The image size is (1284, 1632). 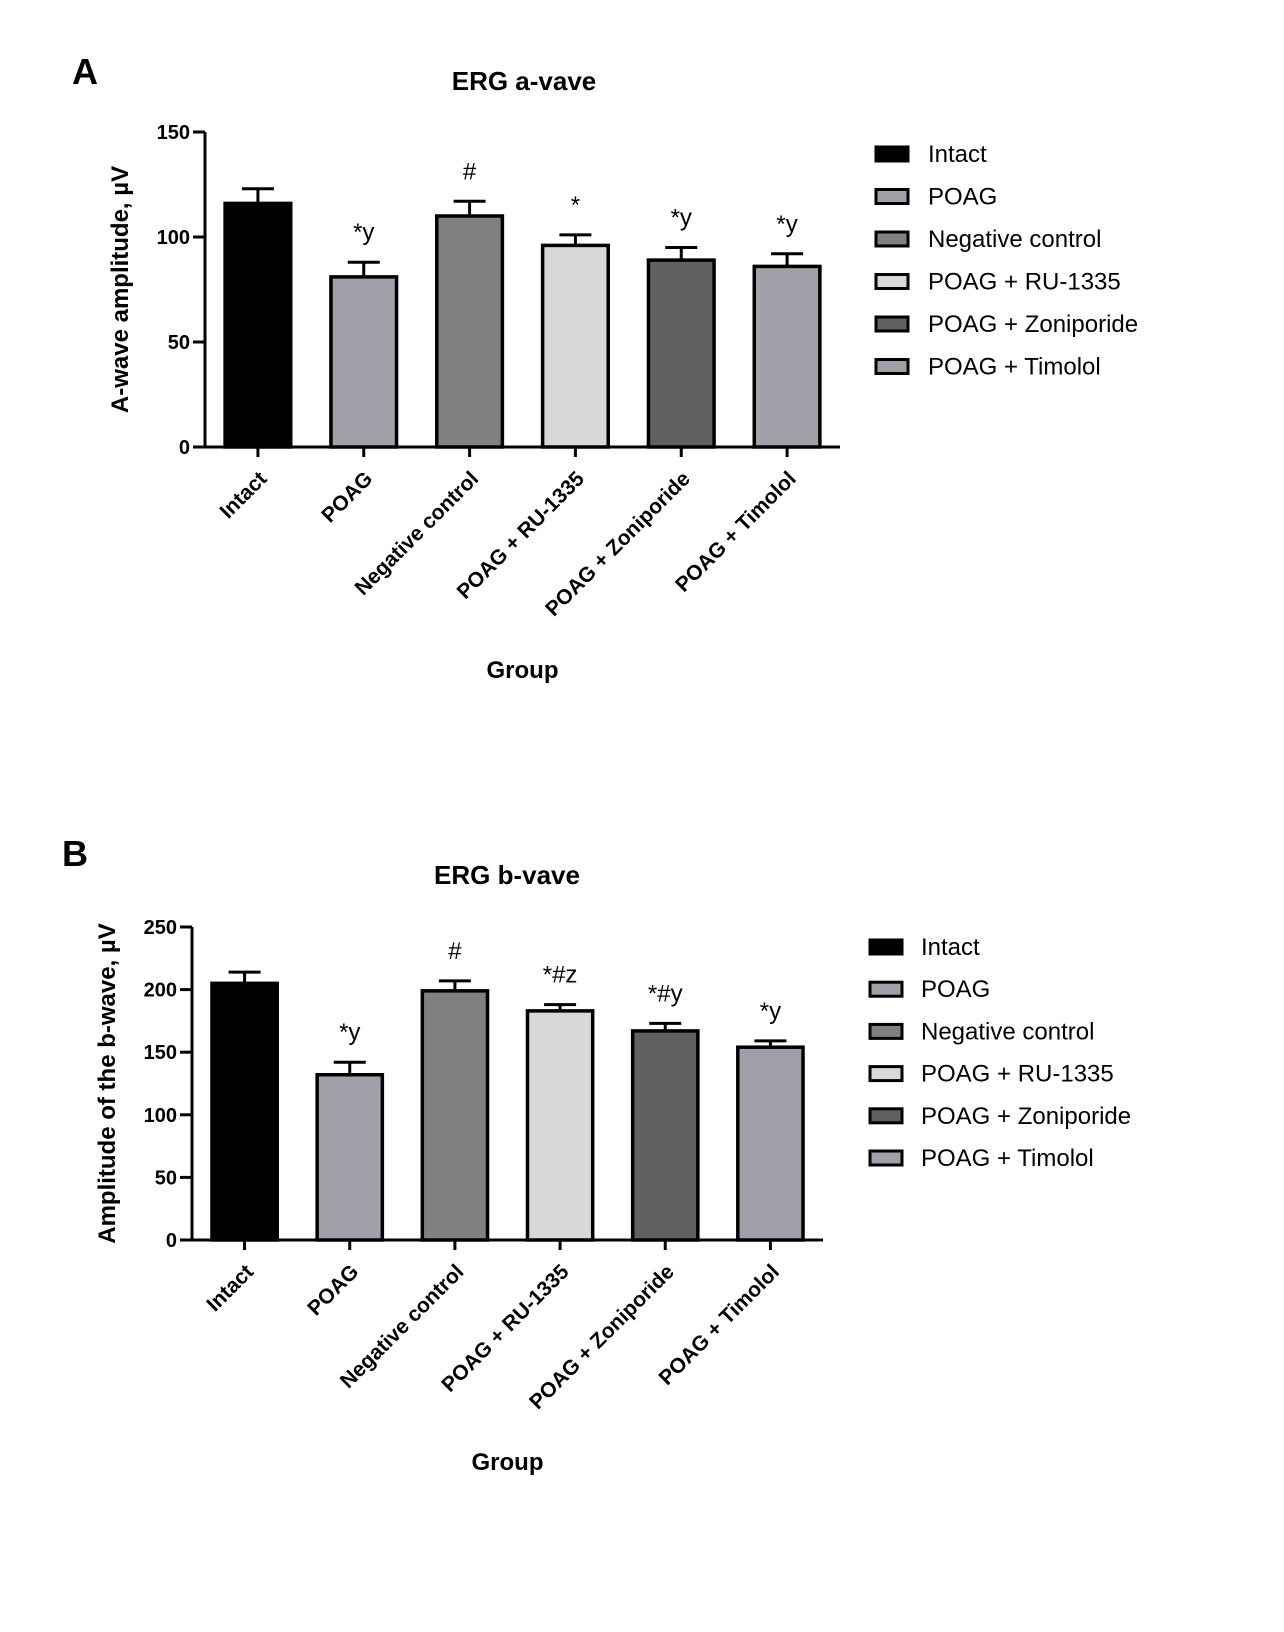 What do you see at coordinates (107, 1083) in the screenshot?
I see `y-axis-label: Amplitude of the b-wave, µV` at bounding box center [107, 1083].